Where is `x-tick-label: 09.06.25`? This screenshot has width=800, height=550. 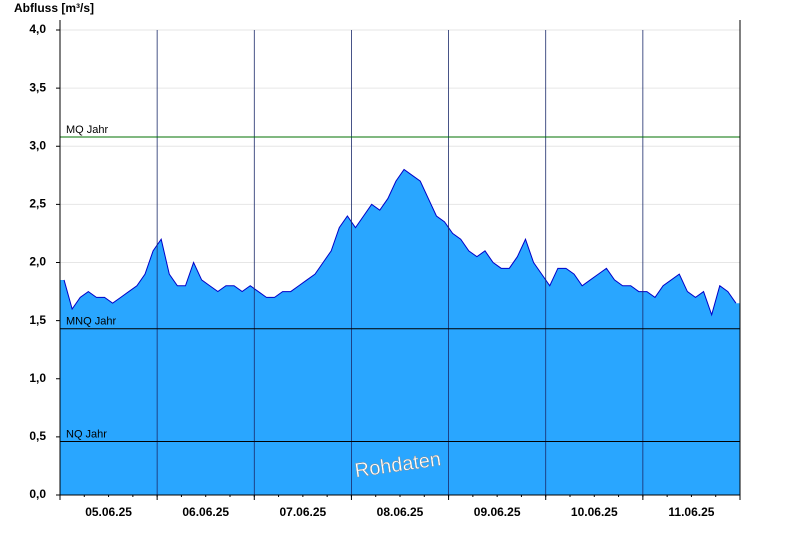 x-tick-label: 09.06.25 is located at coordinates (497, 512).